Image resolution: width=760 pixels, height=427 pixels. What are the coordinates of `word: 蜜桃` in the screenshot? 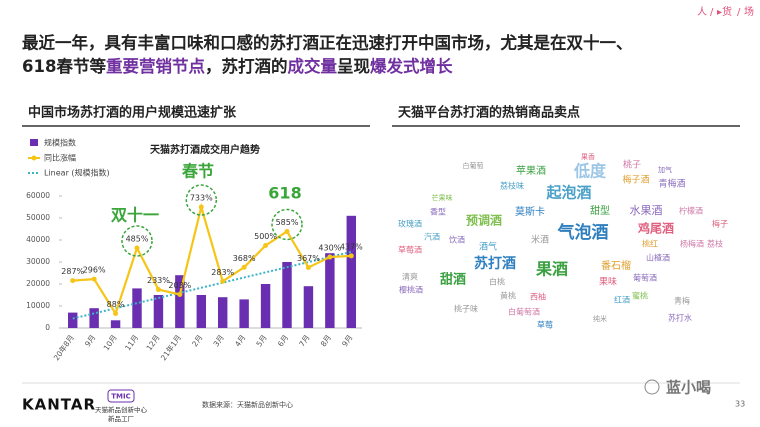 It's located at (640, 296).